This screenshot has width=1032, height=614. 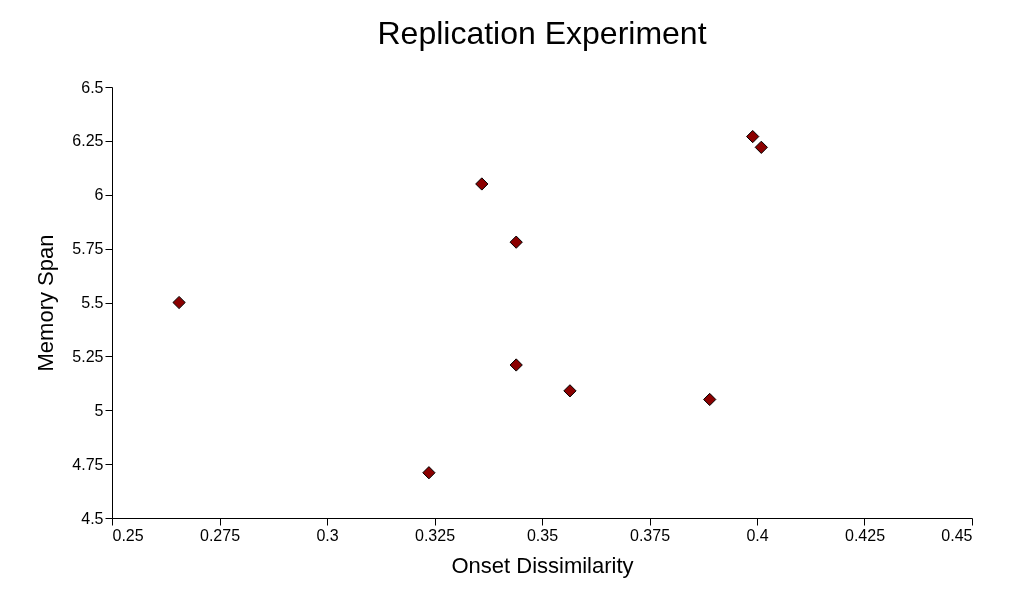 I want to click on y-tick-label: 4.75, so click(x=88, y=464).